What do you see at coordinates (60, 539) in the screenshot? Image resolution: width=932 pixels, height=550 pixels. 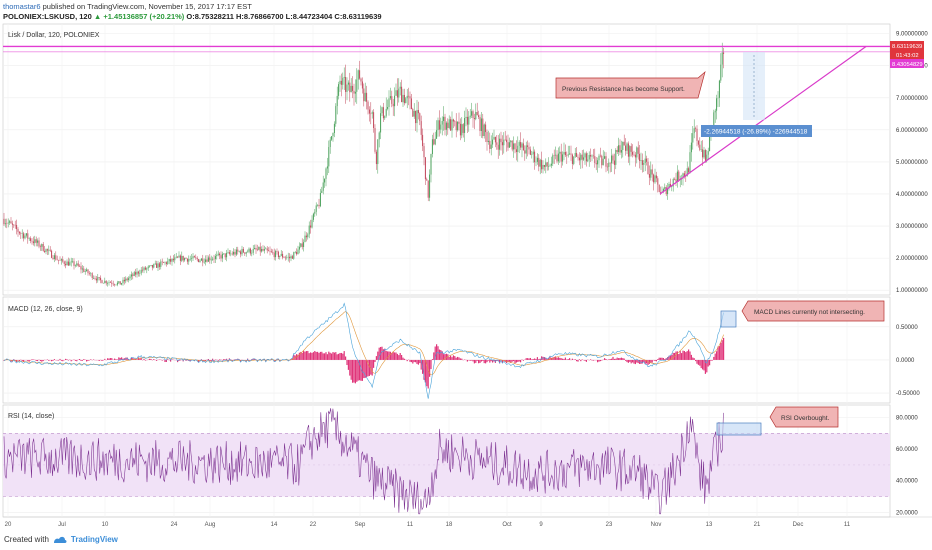 I see `tradingview-logo-icon` at bounding box center [60, 539].